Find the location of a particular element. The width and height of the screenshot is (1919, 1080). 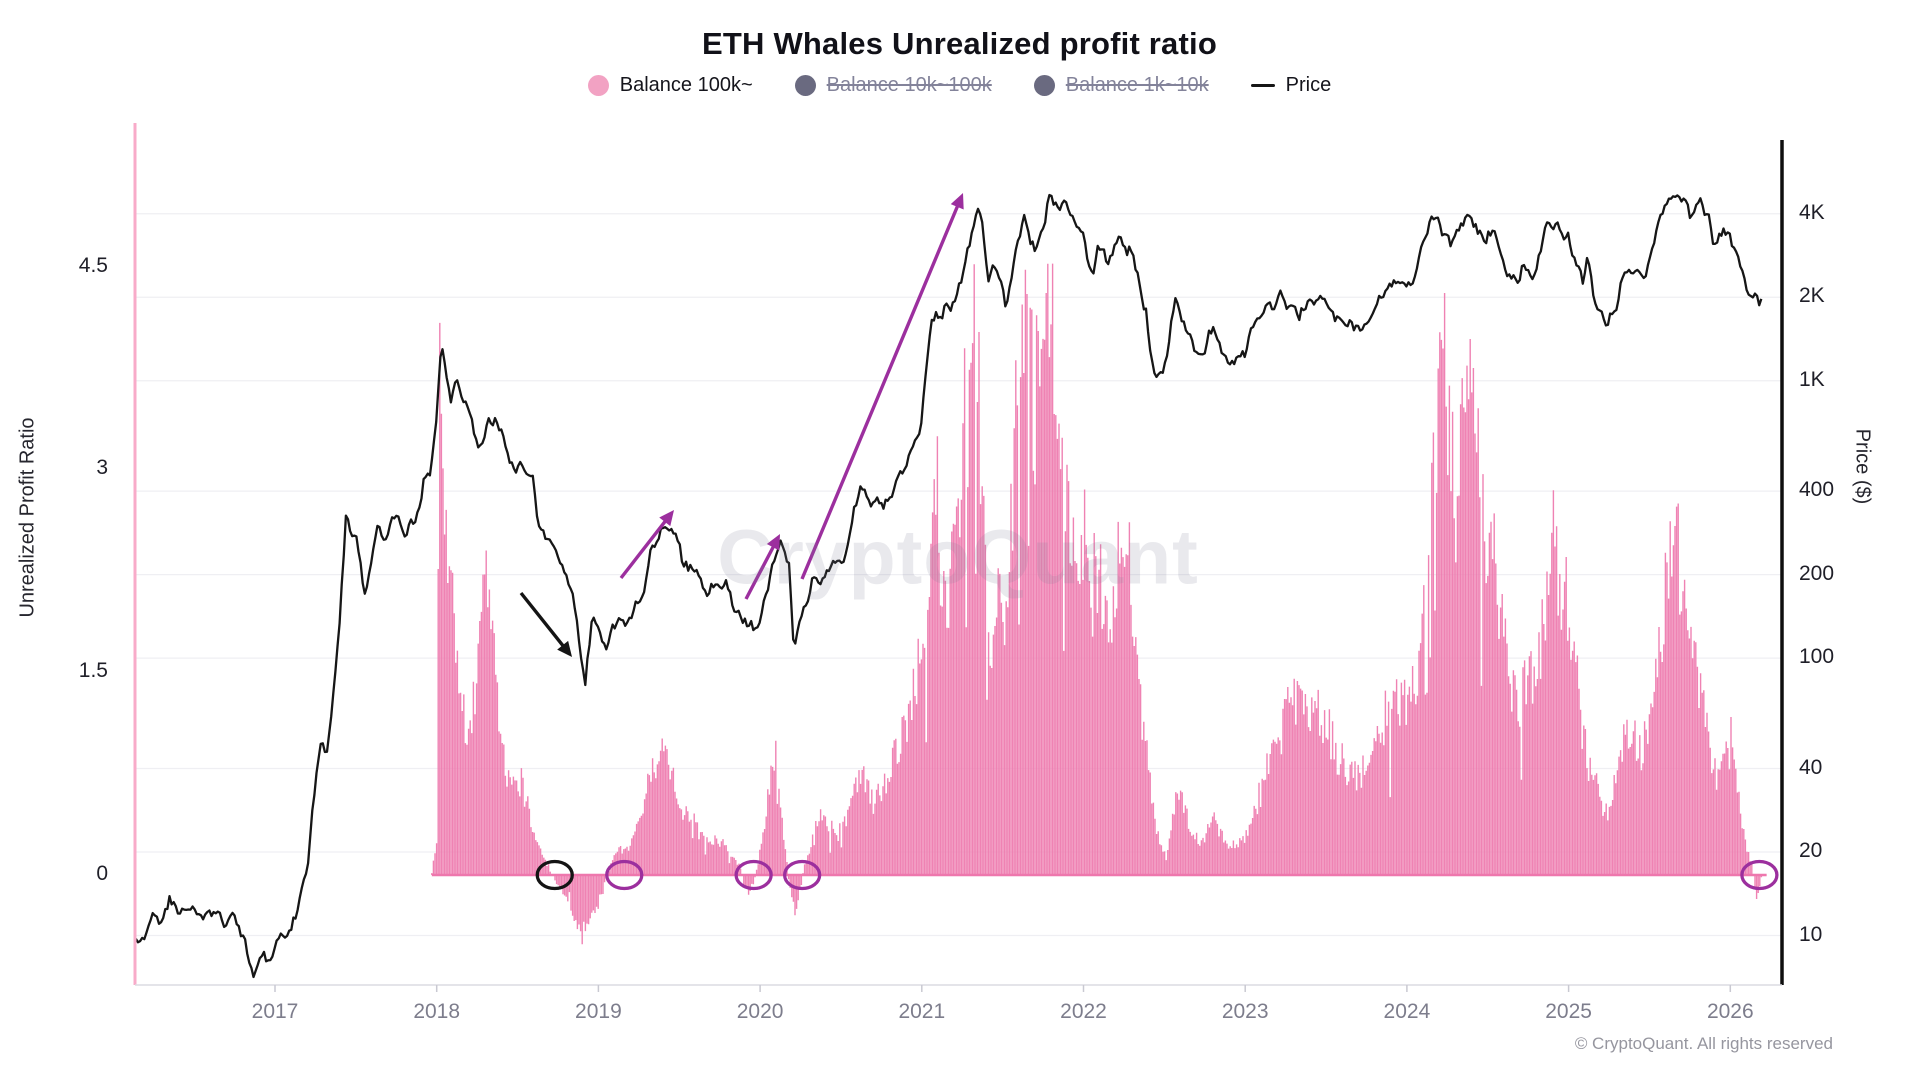

y-right-tick-label: 2K is located at coordinates (1812, 296).